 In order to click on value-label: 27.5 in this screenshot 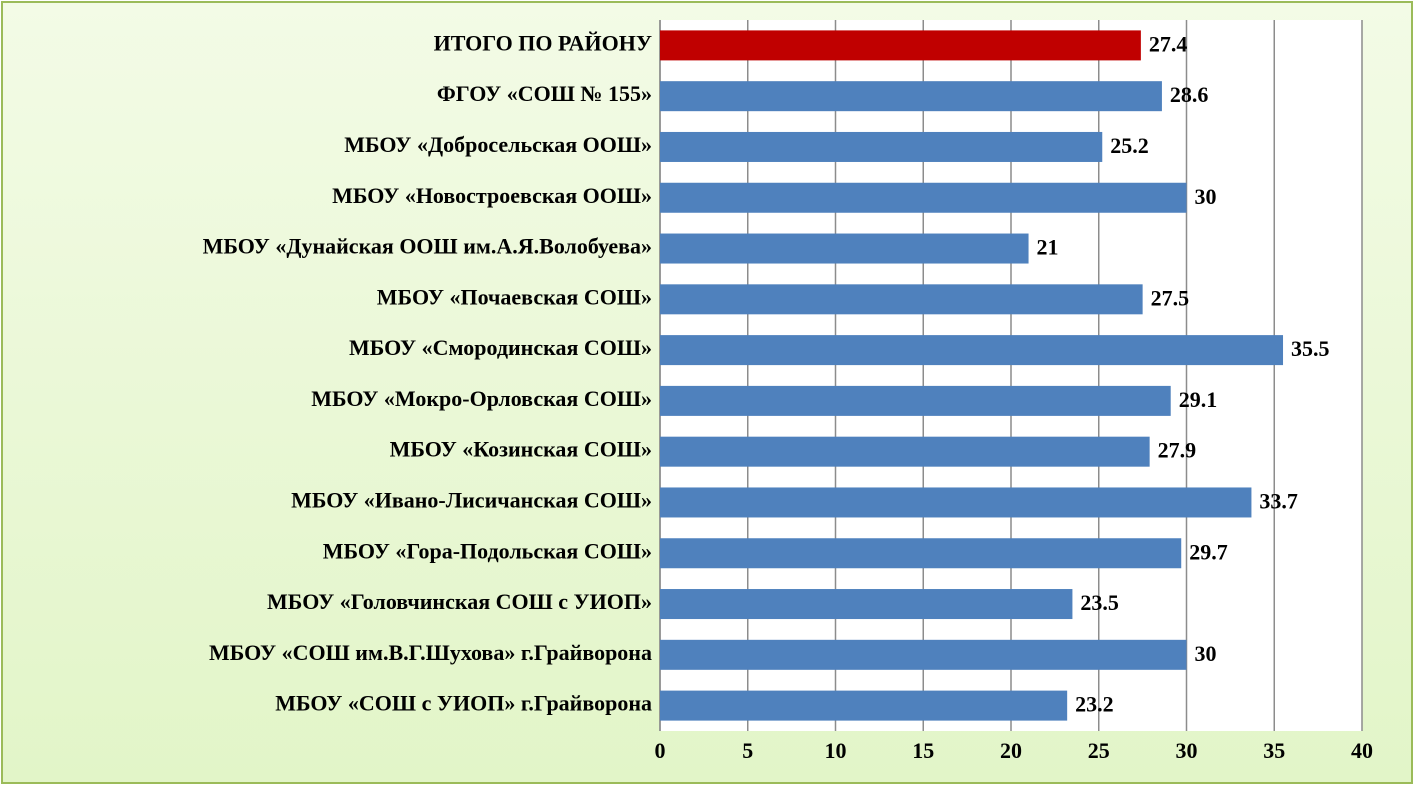, I will do `click(1170, 297)`.